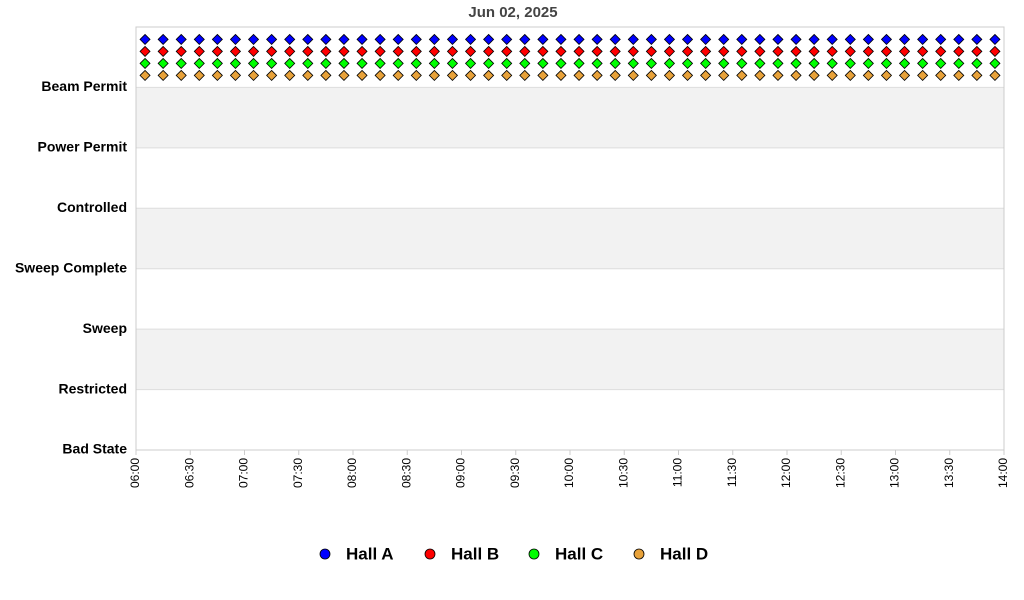 This screenshot has width=1024, height=600. I want to click on y-tick-label: Sweep, so click(105, 328).